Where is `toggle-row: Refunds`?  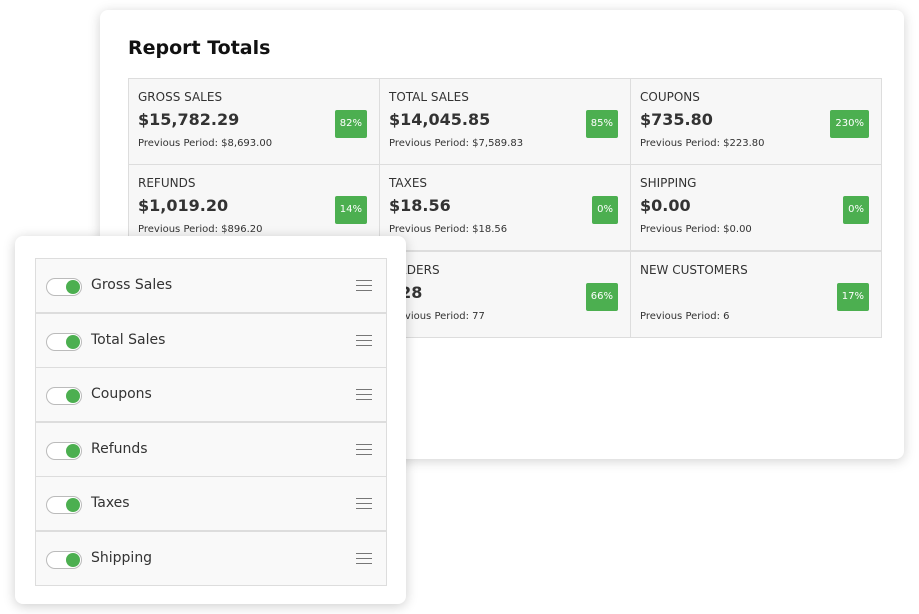
toggle-row: Refunds is located at coordinates (211, 449).